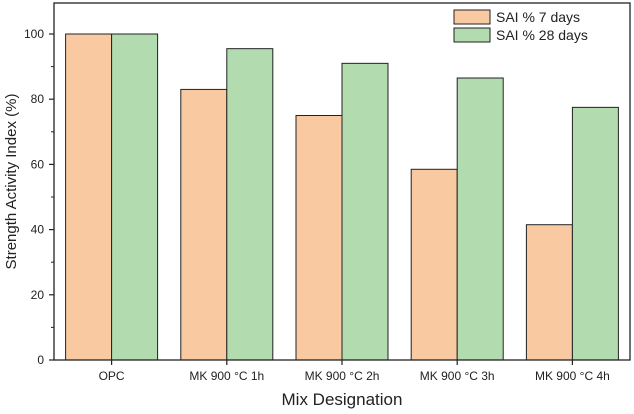 The image size is (634, 414). What do you see at coordinates (572, 376) in the screenshot?
I see `x-tick-label-5: MK 900 °C 4h` at bounding box center [572, 376].